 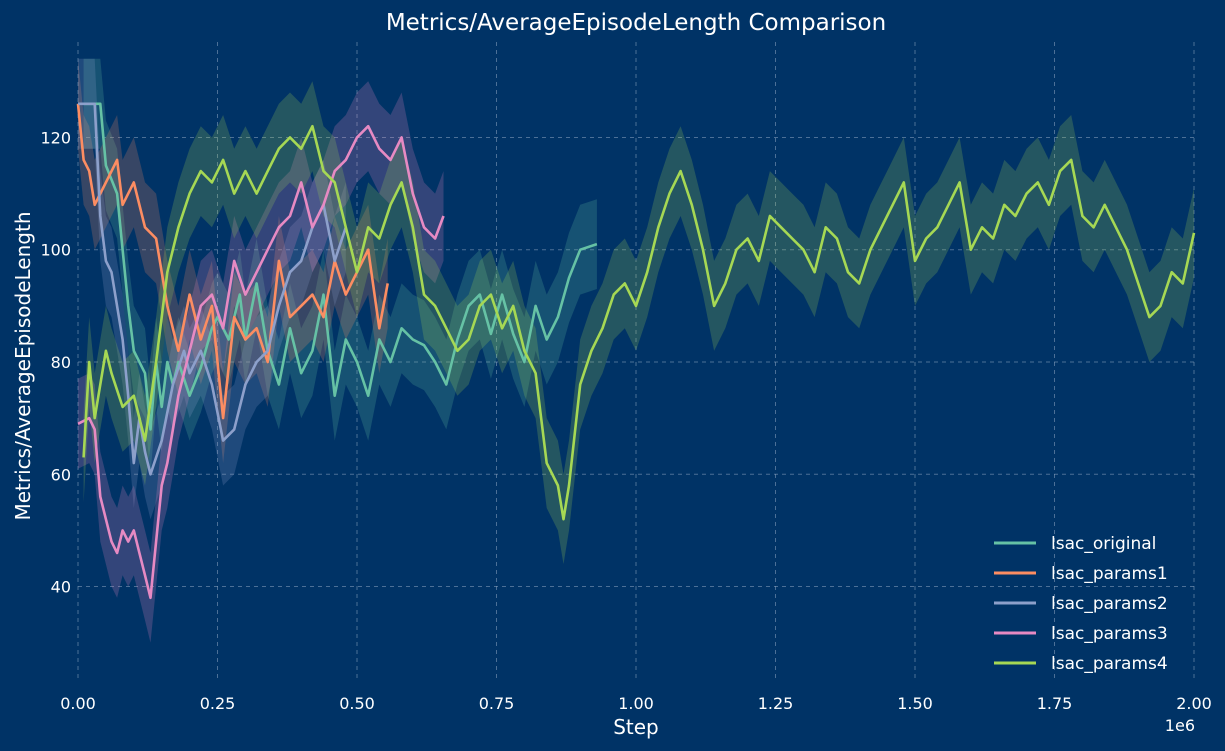 What do you see at coordinates (61, 362) in the screenshot?
I see `y-tick-label: 80` at bounding box center [61, 362].